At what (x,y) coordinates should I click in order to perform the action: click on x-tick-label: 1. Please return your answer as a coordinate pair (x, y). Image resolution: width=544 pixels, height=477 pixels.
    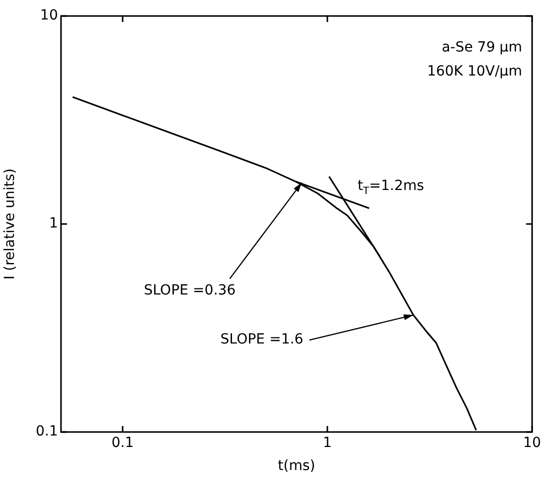
    Looking at the image, I should click on (327, 443).